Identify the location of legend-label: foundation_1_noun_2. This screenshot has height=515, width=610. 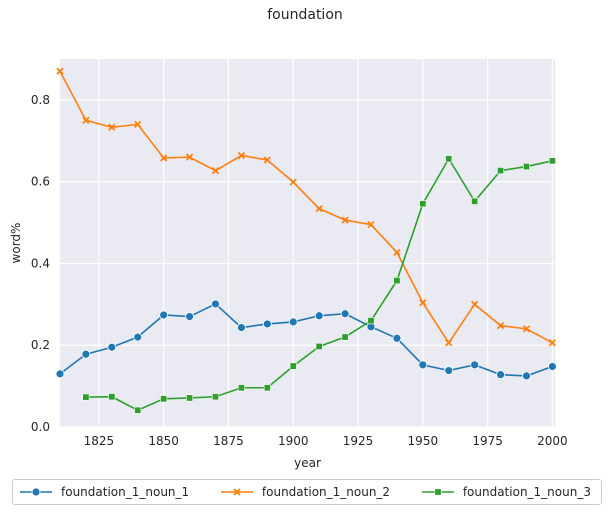
(326, 492).